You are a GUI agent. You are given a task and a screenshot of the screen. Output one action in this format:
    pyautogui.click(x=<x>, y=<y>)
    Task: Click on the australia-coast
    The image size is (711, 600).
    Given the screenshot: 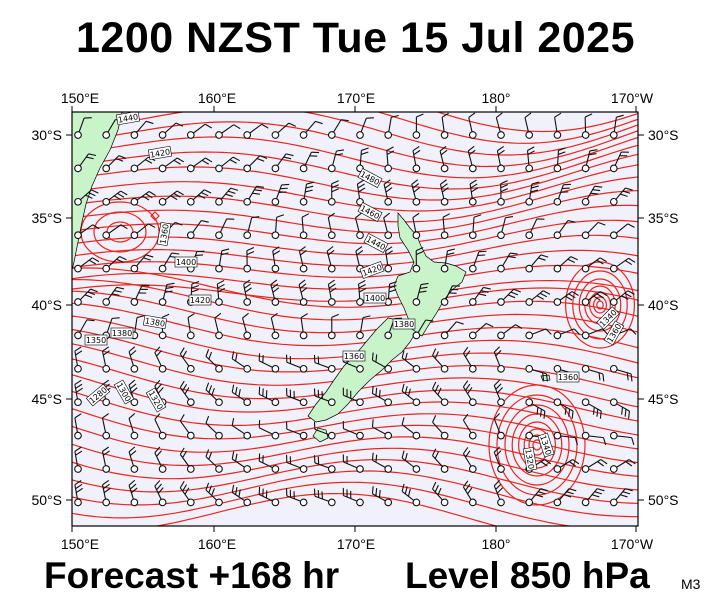 What is the action you would take?
    pyautogui.click(x=97, y=191)
    